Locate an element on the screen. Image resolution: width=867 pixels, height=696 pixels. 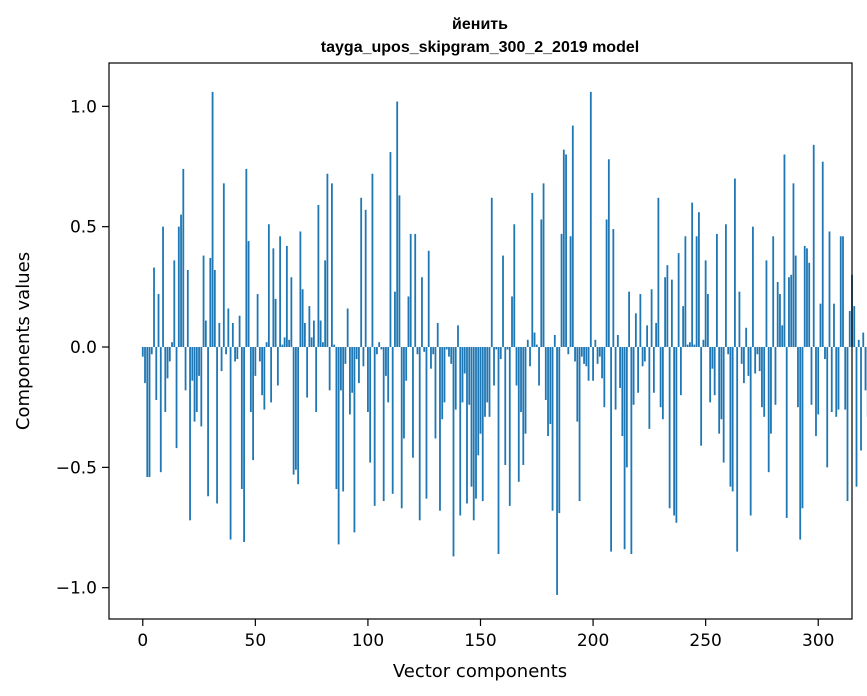
x-tick-label: 50 is located at coordinates (256, 641).